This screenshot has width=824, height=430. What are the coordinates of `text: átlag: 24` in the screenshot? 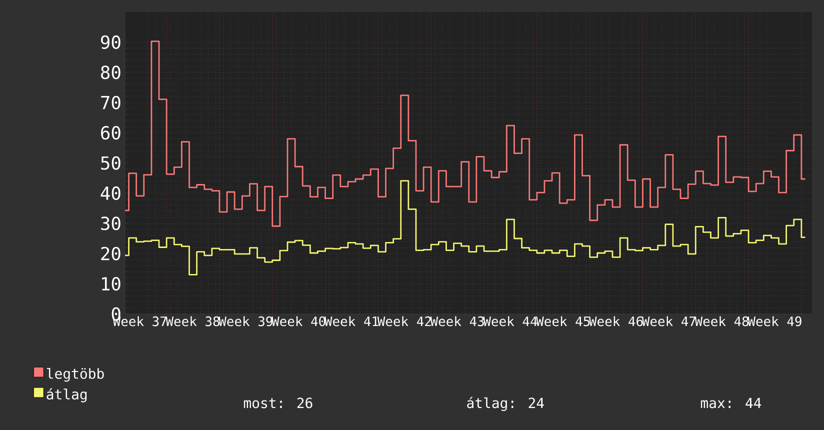 It's located at (505, 403).